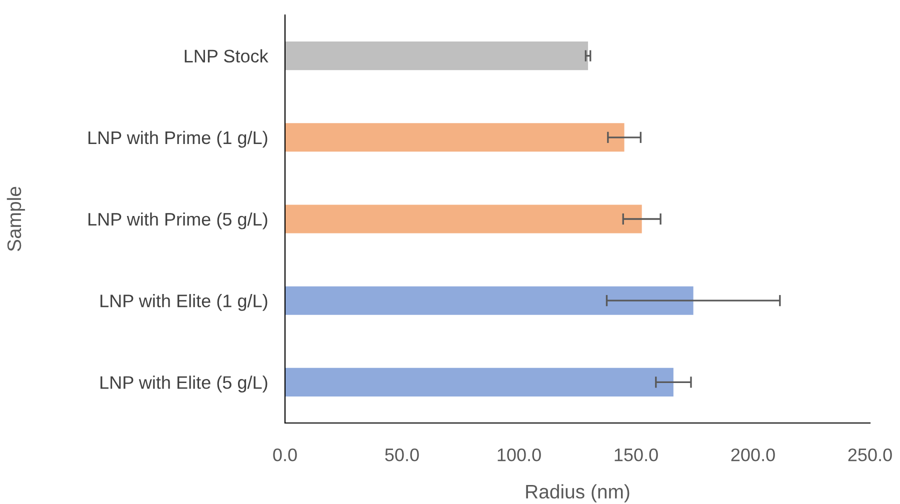  Describe the element at coordinates (178, 221) in the screenshot. I see `y-tick-label: LNP with Prime (5 g/L)` at that location.